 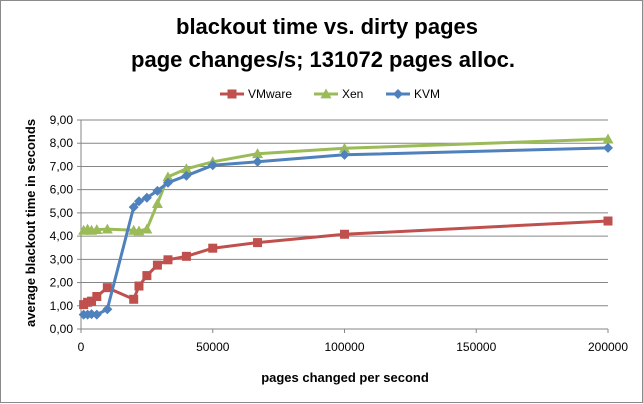 I want to click on y-tick-label: 1,00, so click(x=62, y=306).